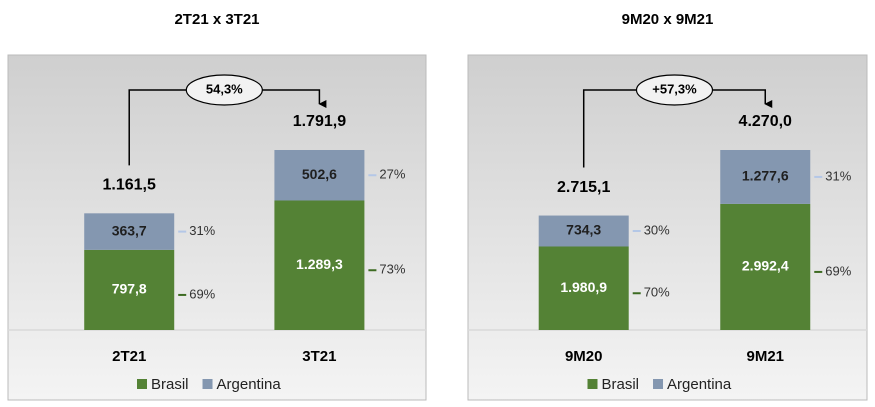 Image resolution: width=875 pixels, height=407 pixels. What do you see at coordinates (668, 19) in the screenshot?
I see `chart-title: 9M20 x 9M21` at bounding box center [668, 19].